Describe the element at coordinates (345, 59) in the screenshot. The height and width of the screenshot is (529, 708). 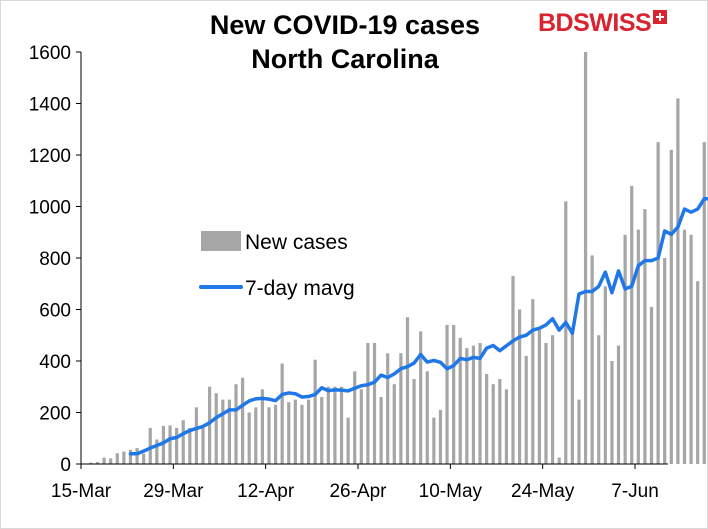
I see `title-line-2: North Carolina` at that location.